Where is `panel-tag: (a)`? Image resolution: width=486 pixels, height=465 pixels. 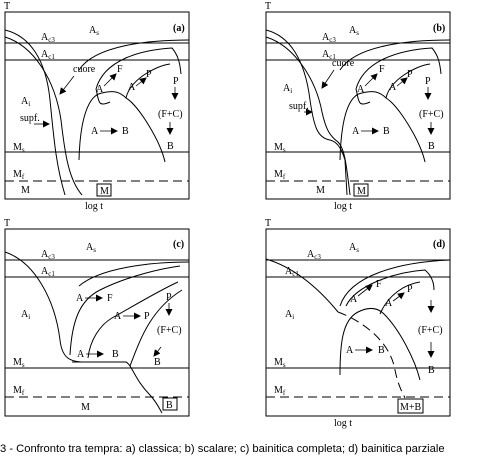
panel-tag: (a) is located at coordinates (179, 28).